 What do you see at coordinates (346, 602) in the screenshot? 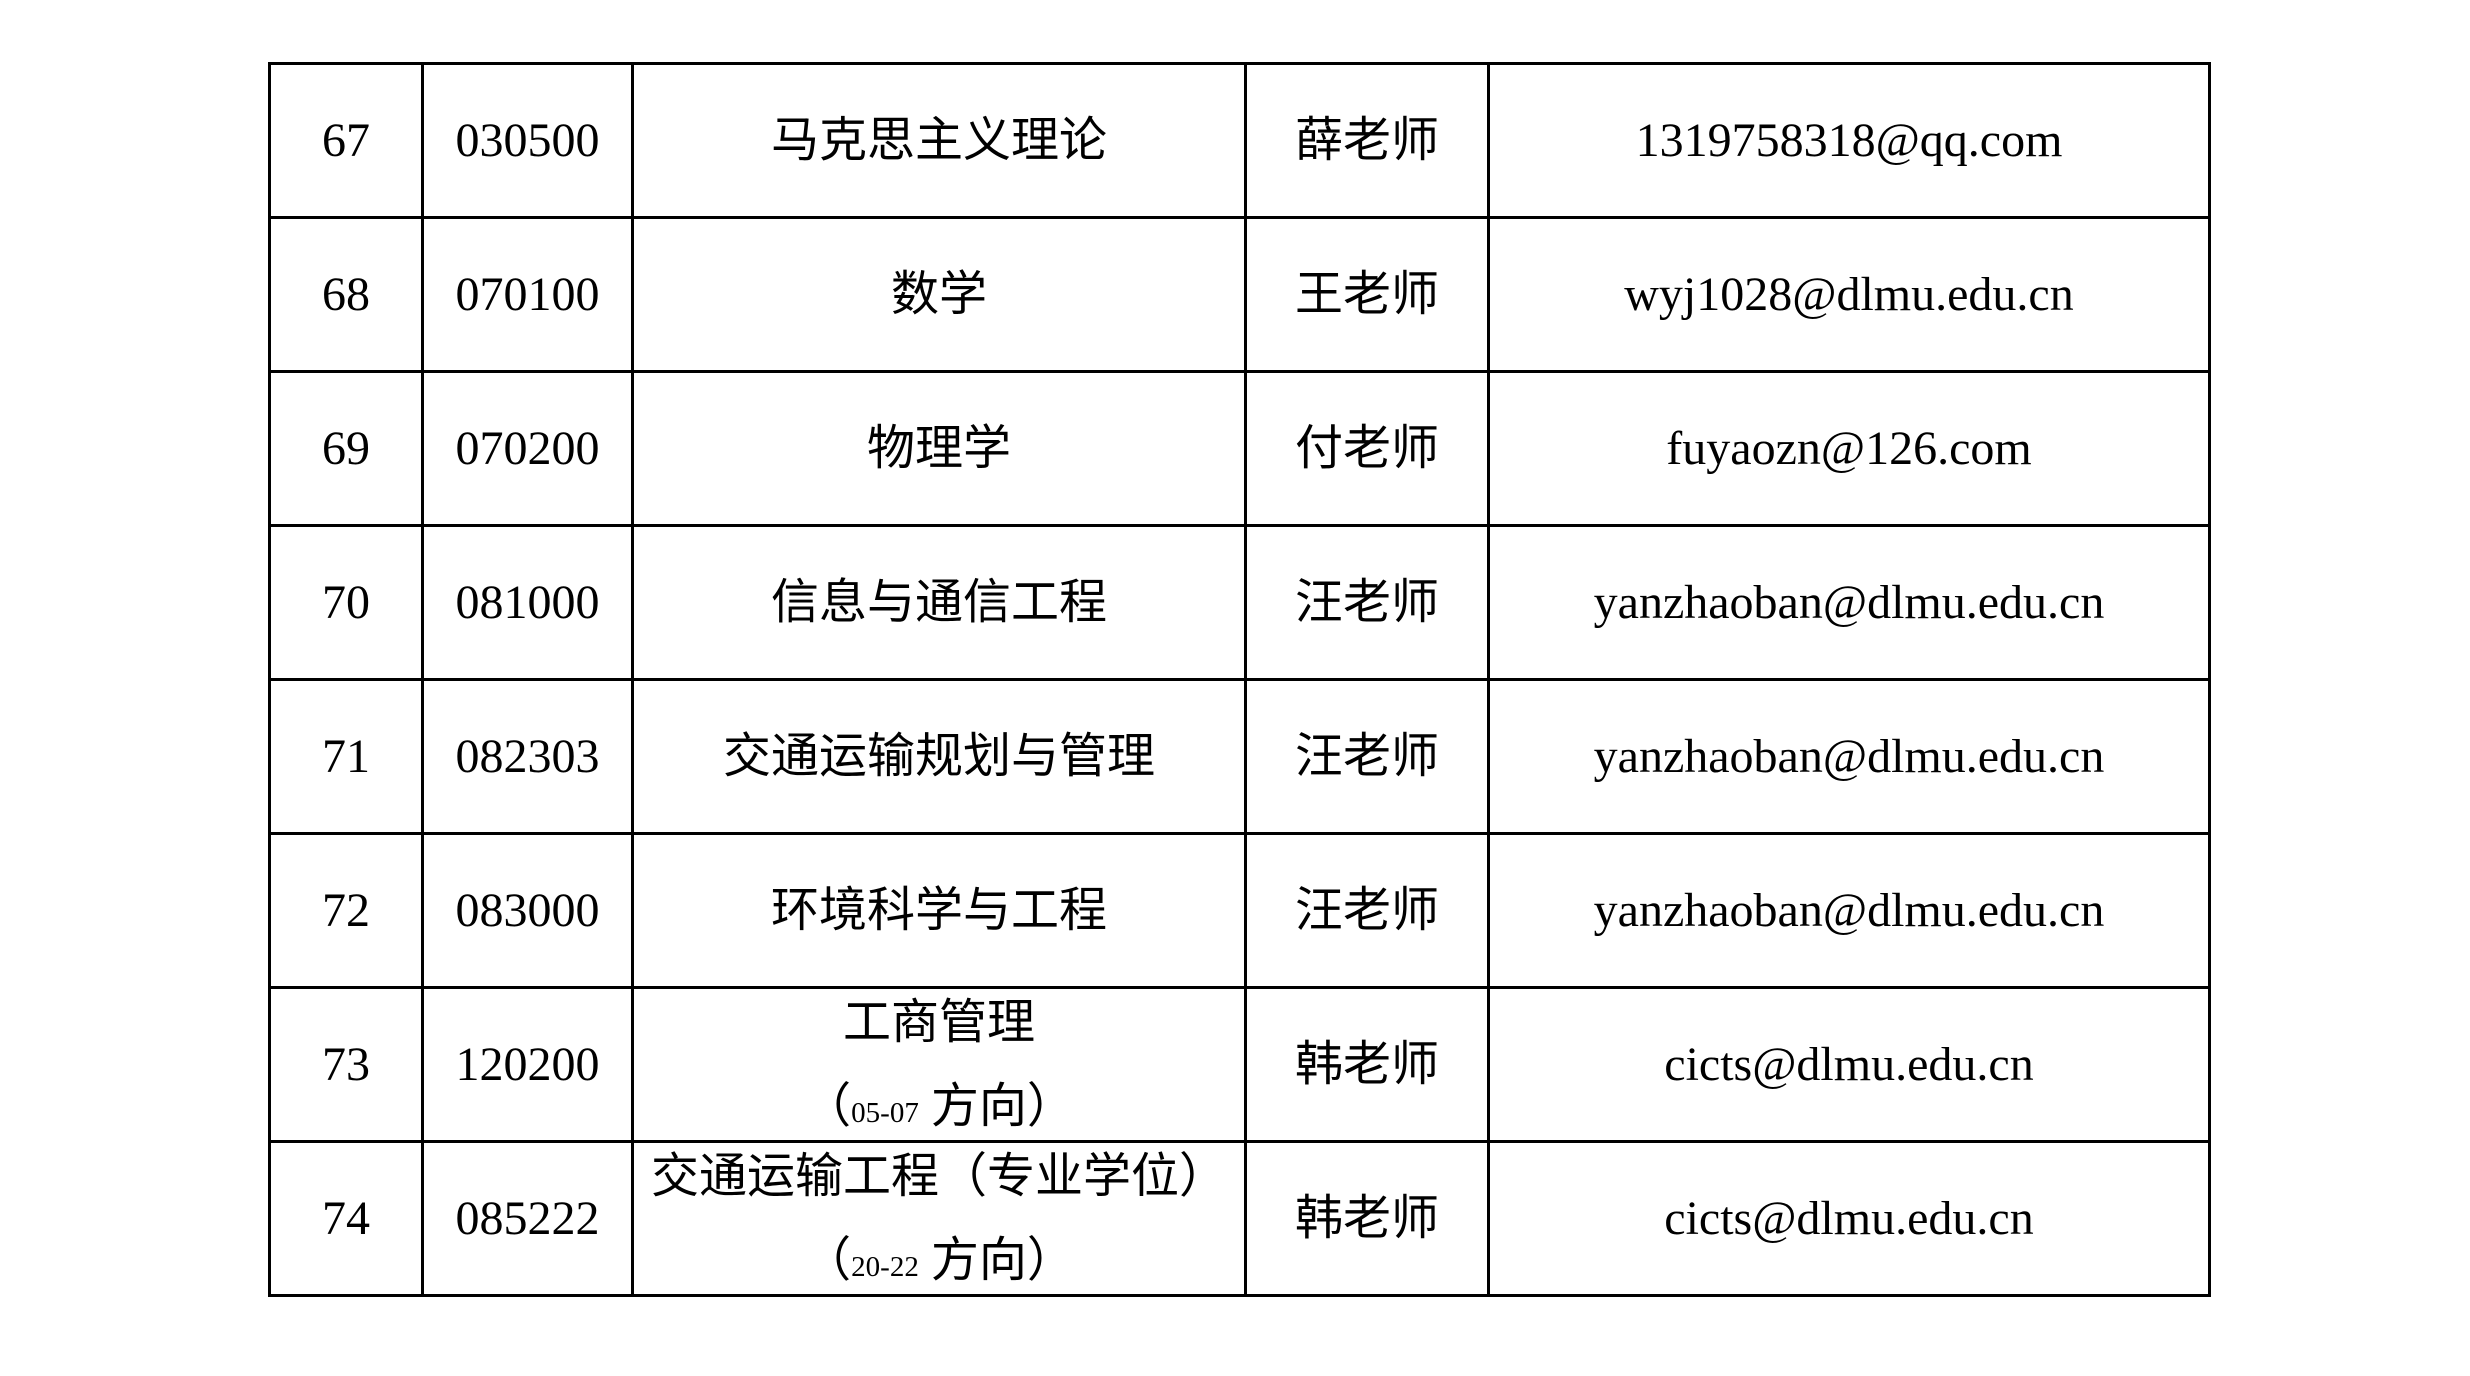
I see `row-number-cell: 70` at bounding box center [346, 602].